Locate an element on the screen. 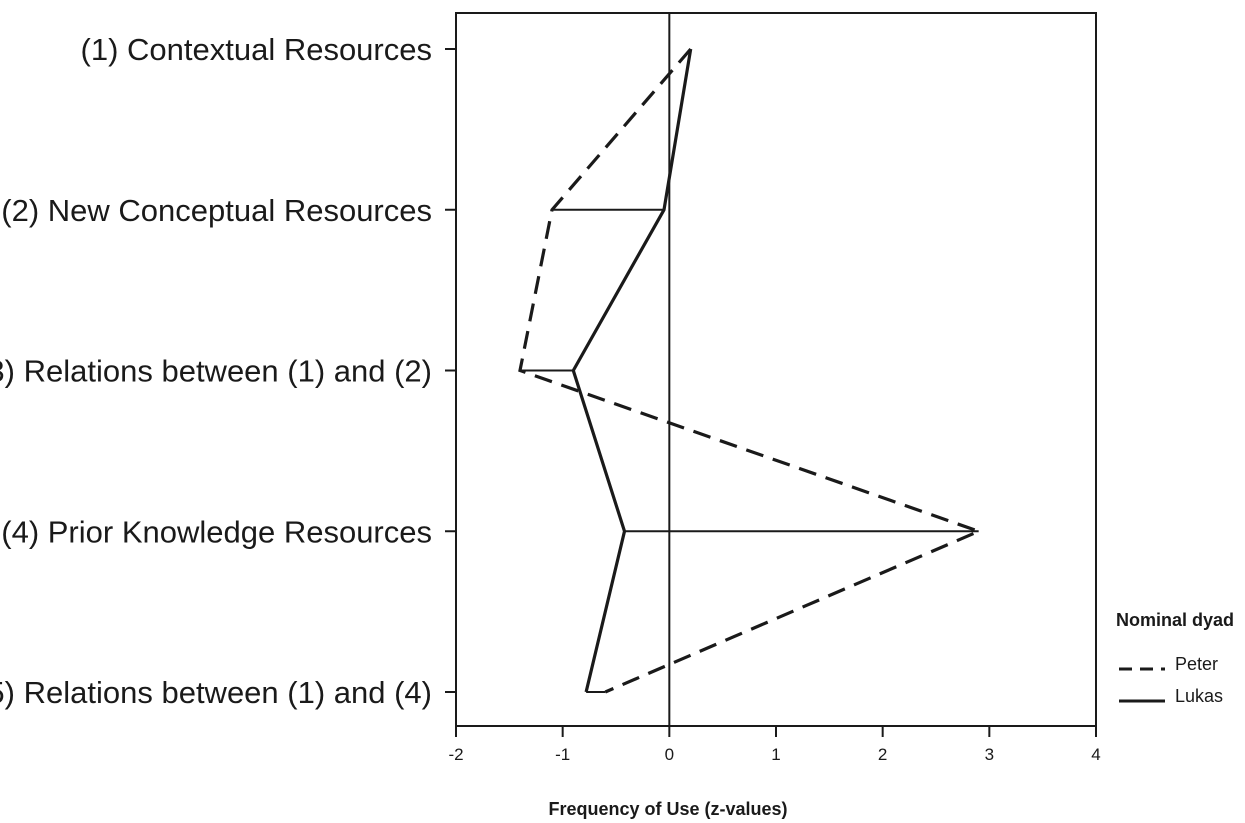 The width and height of the screenshot is (1245, 823). x-axis: -2 -1 0 1 2 3 4 is located at coordinates (774, 745).